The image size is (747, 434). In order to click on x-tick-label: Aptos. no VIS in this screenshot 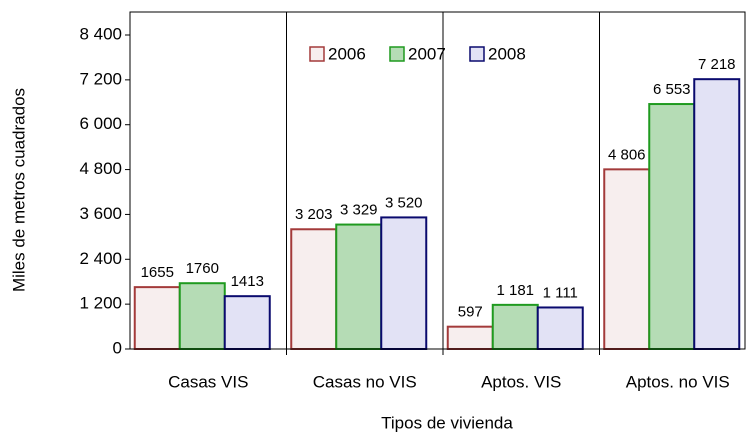, I will do `click(678, 381)`.